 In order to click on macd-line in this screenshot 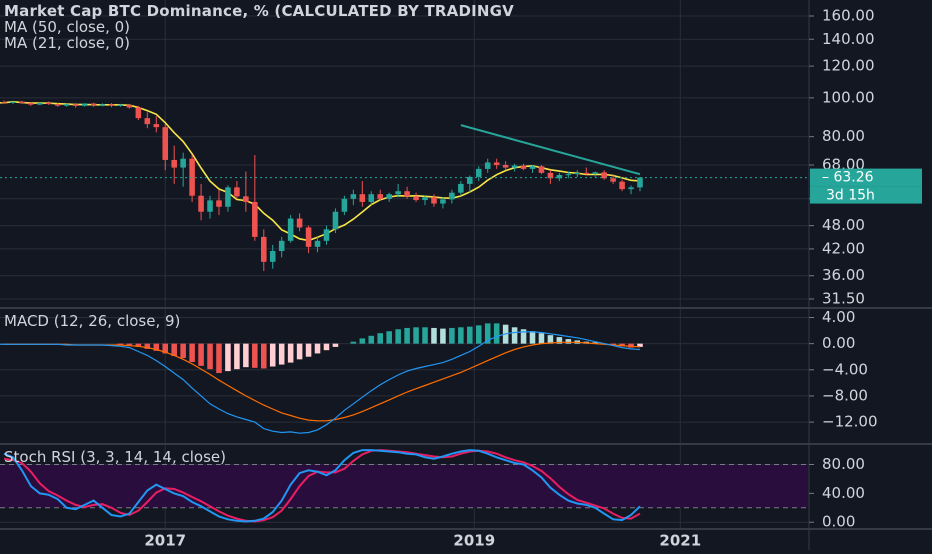, I will do `click(322, 382)`.